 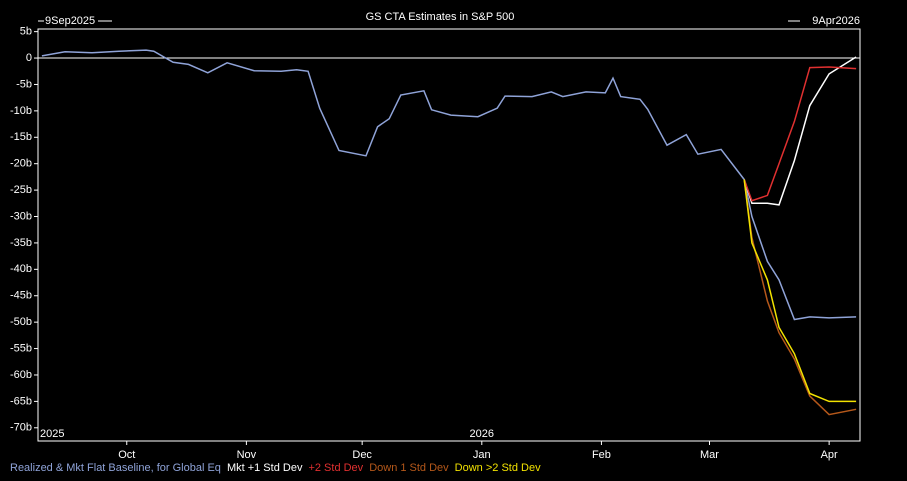 What do you see at coordinates (836, 21) in the screenshot?
I see `end-date-label: 9Apr2026` at bounding box center [836, 21].